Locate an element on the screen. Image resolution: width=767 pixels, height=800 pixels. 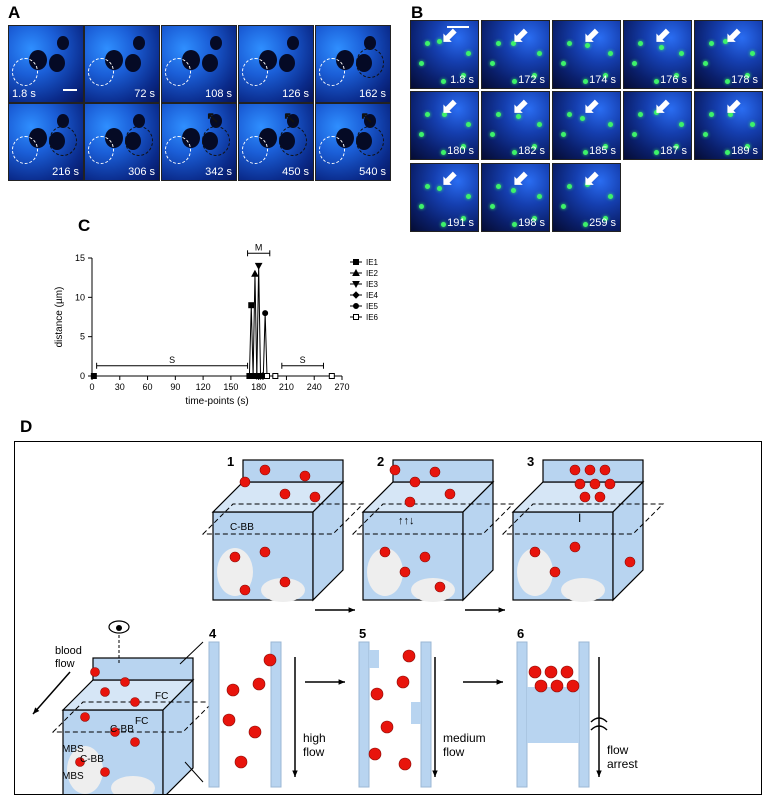
annotation-label: S is located at coordinates (172, 360).